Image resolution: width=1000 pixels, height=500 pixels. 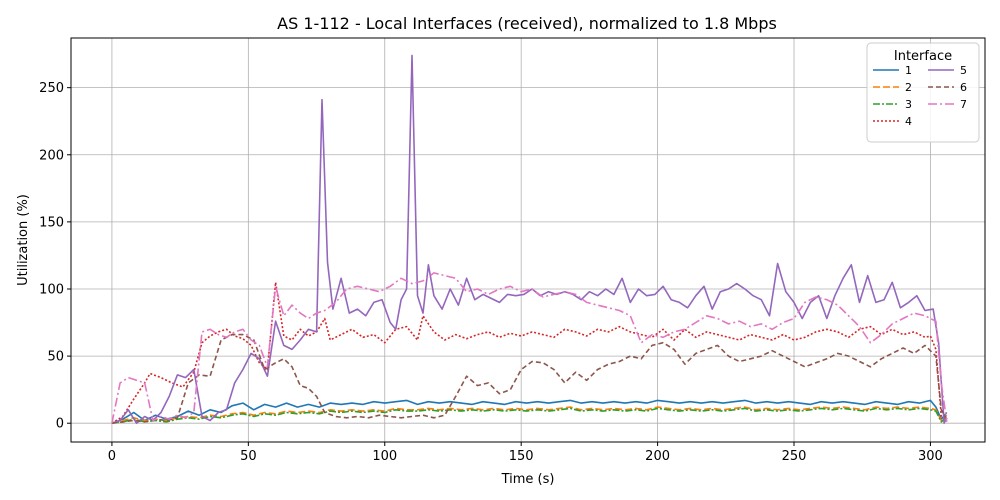 What do you see at coordinates (892, 104) in the screenshot?
I see `legend-item-3: 3` at bounding box center [892, 104].